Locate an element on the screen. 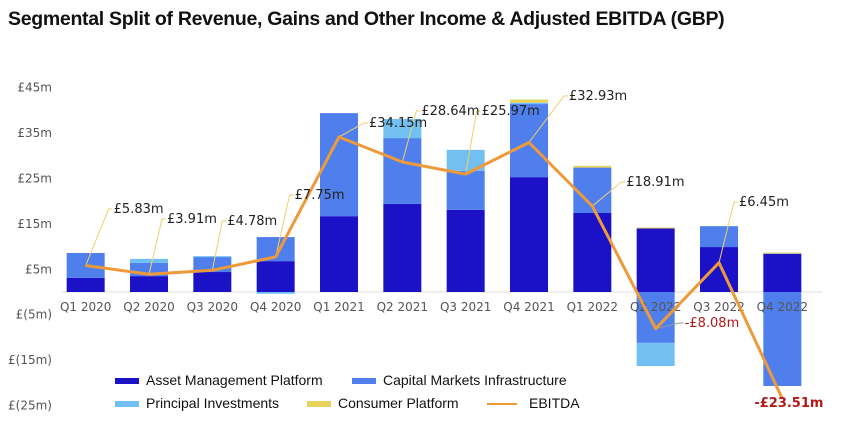  legend-label: Consumer Platform is located at coordinates (398, 403).